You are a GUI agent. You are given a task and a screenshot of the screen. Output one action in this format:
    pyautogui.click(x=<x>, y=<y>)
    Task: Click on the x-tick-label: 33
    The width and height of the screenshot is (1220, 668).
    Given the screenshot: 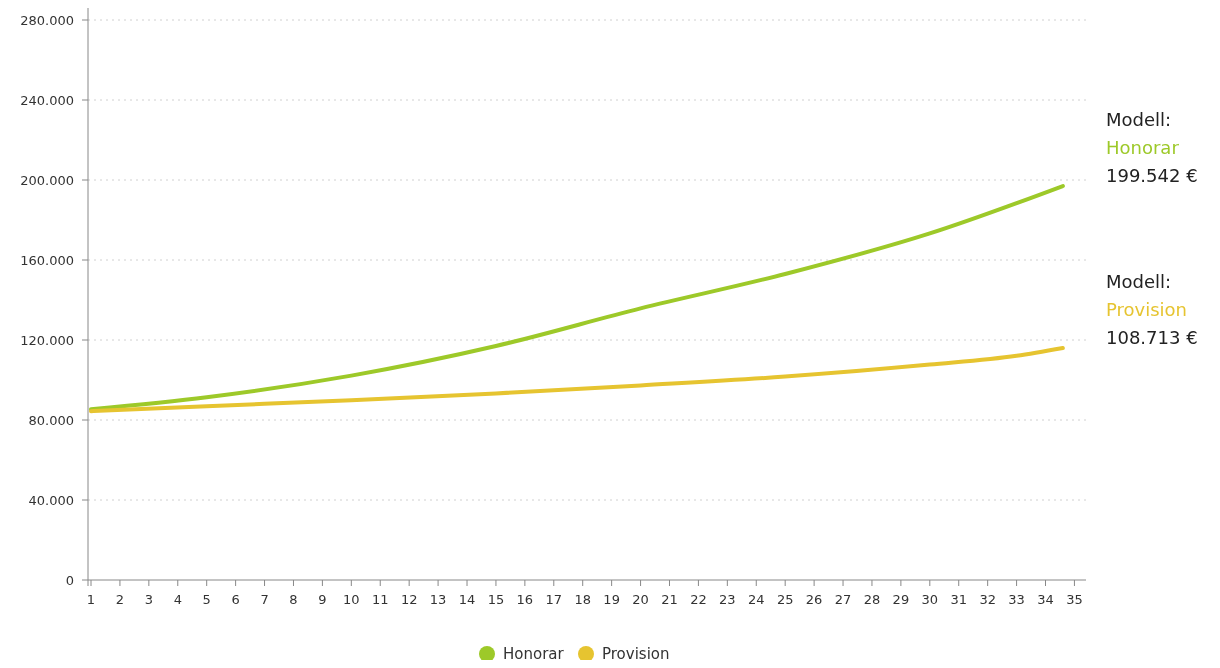 What is the action you would take?
    pyautogui.click(x=1016, y=599)
    